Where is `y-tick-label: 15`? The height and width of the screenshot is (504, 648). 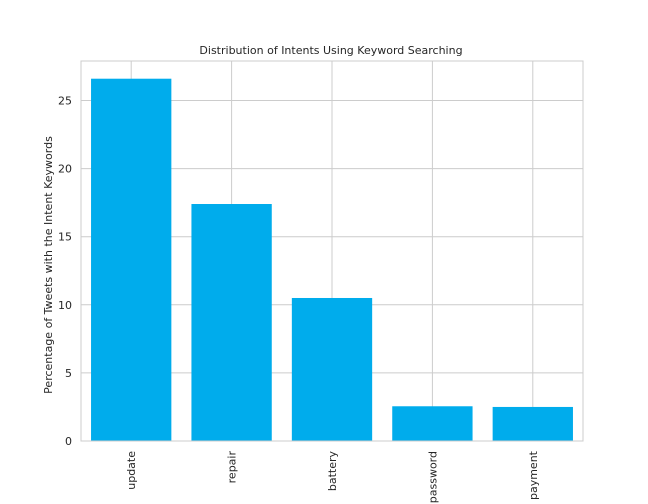
y-tick-label: 15 is located at coordinates (65, 237).